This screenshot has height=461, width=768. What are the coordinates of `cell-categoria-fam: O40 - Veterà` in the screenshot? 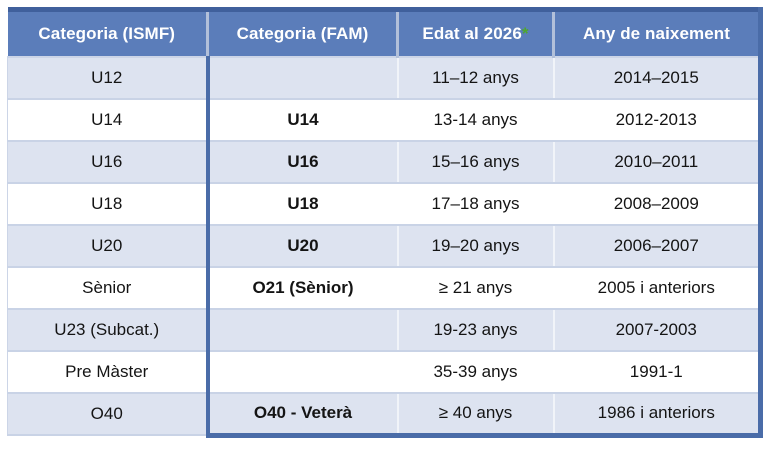 It's located at (301, 415).